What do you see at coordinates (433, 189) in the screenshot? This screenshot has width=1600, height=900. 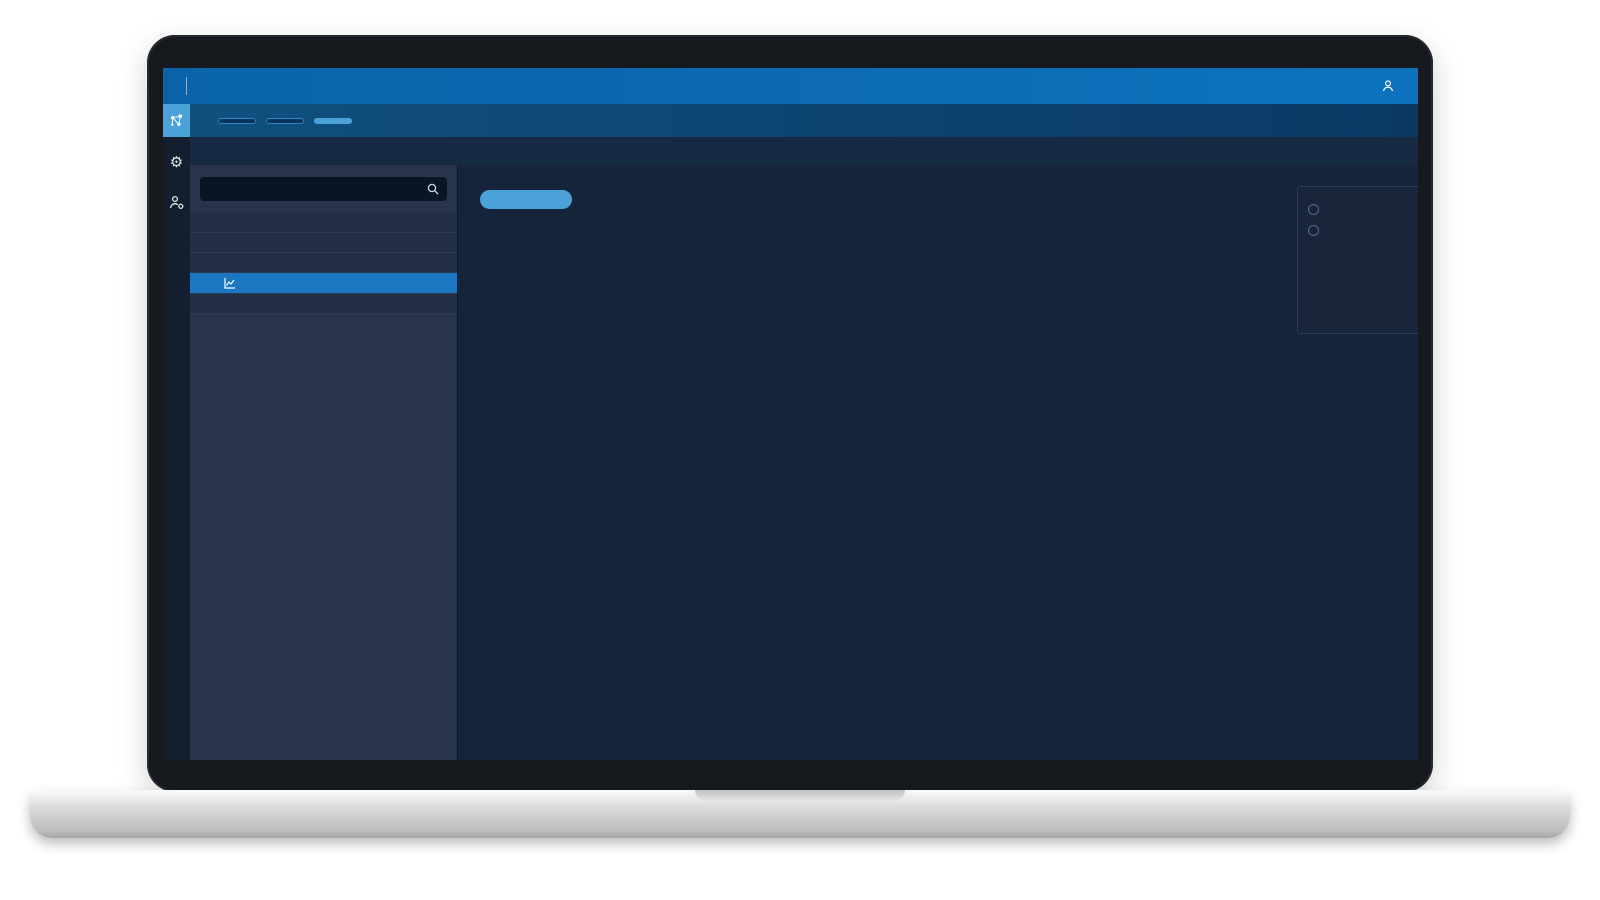 I see `search-icon` at bounding box center [433, 189].